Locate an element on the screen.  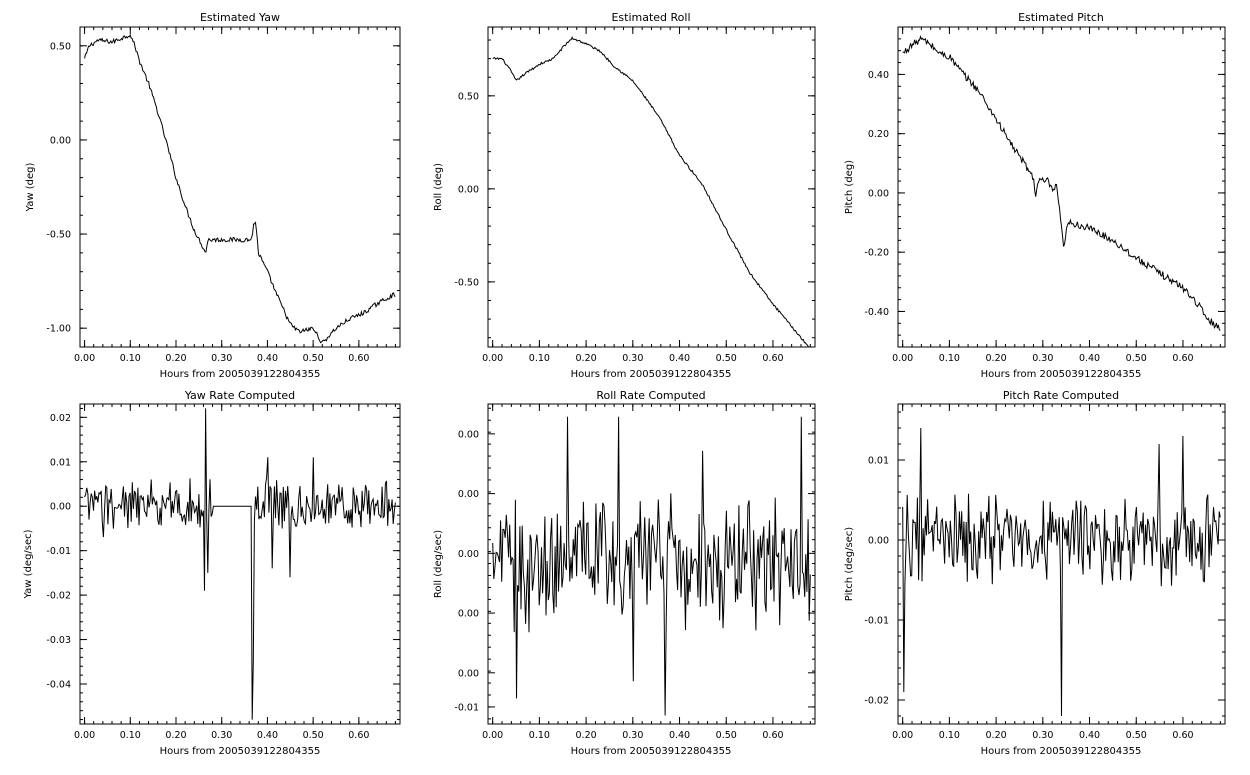
chart-title: Estimated Roll is located at coordinates (650, 17).